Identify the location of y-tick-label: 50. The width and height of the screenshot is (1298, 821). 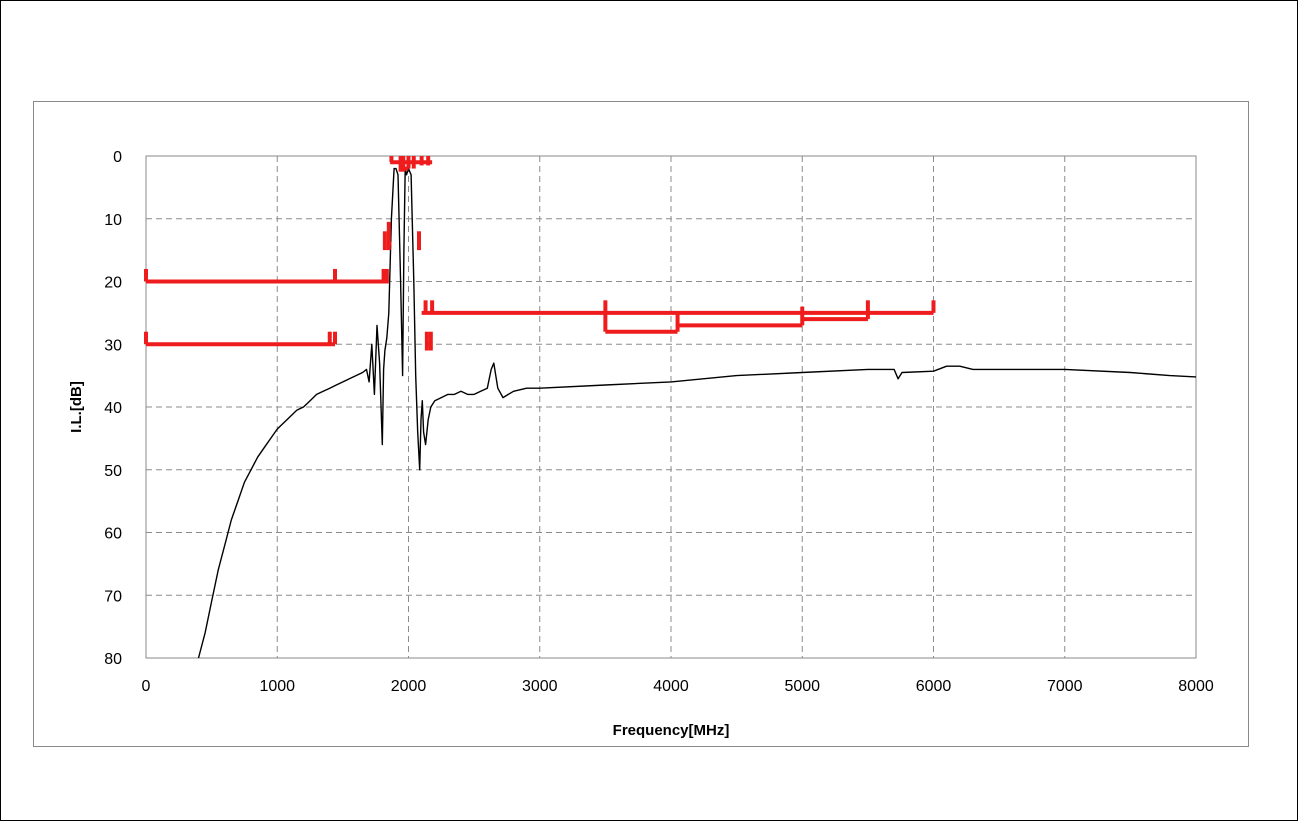
(113, 471).